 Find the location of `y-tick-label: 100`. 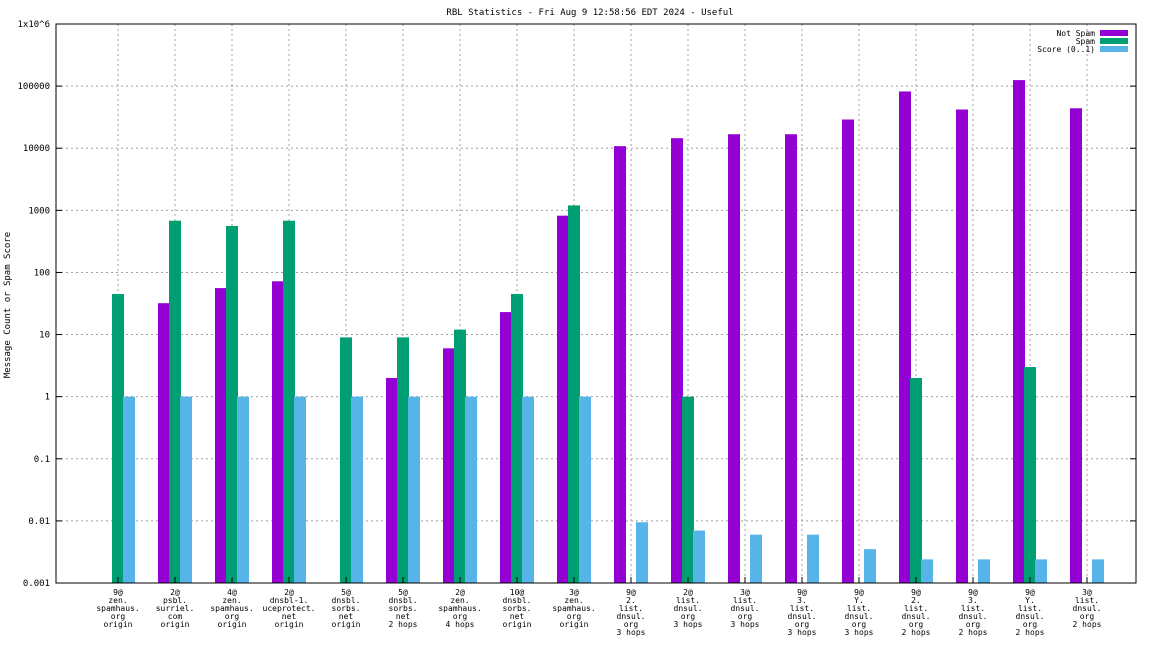

y-tick-label: 100 is located at coordinates (42, 273).